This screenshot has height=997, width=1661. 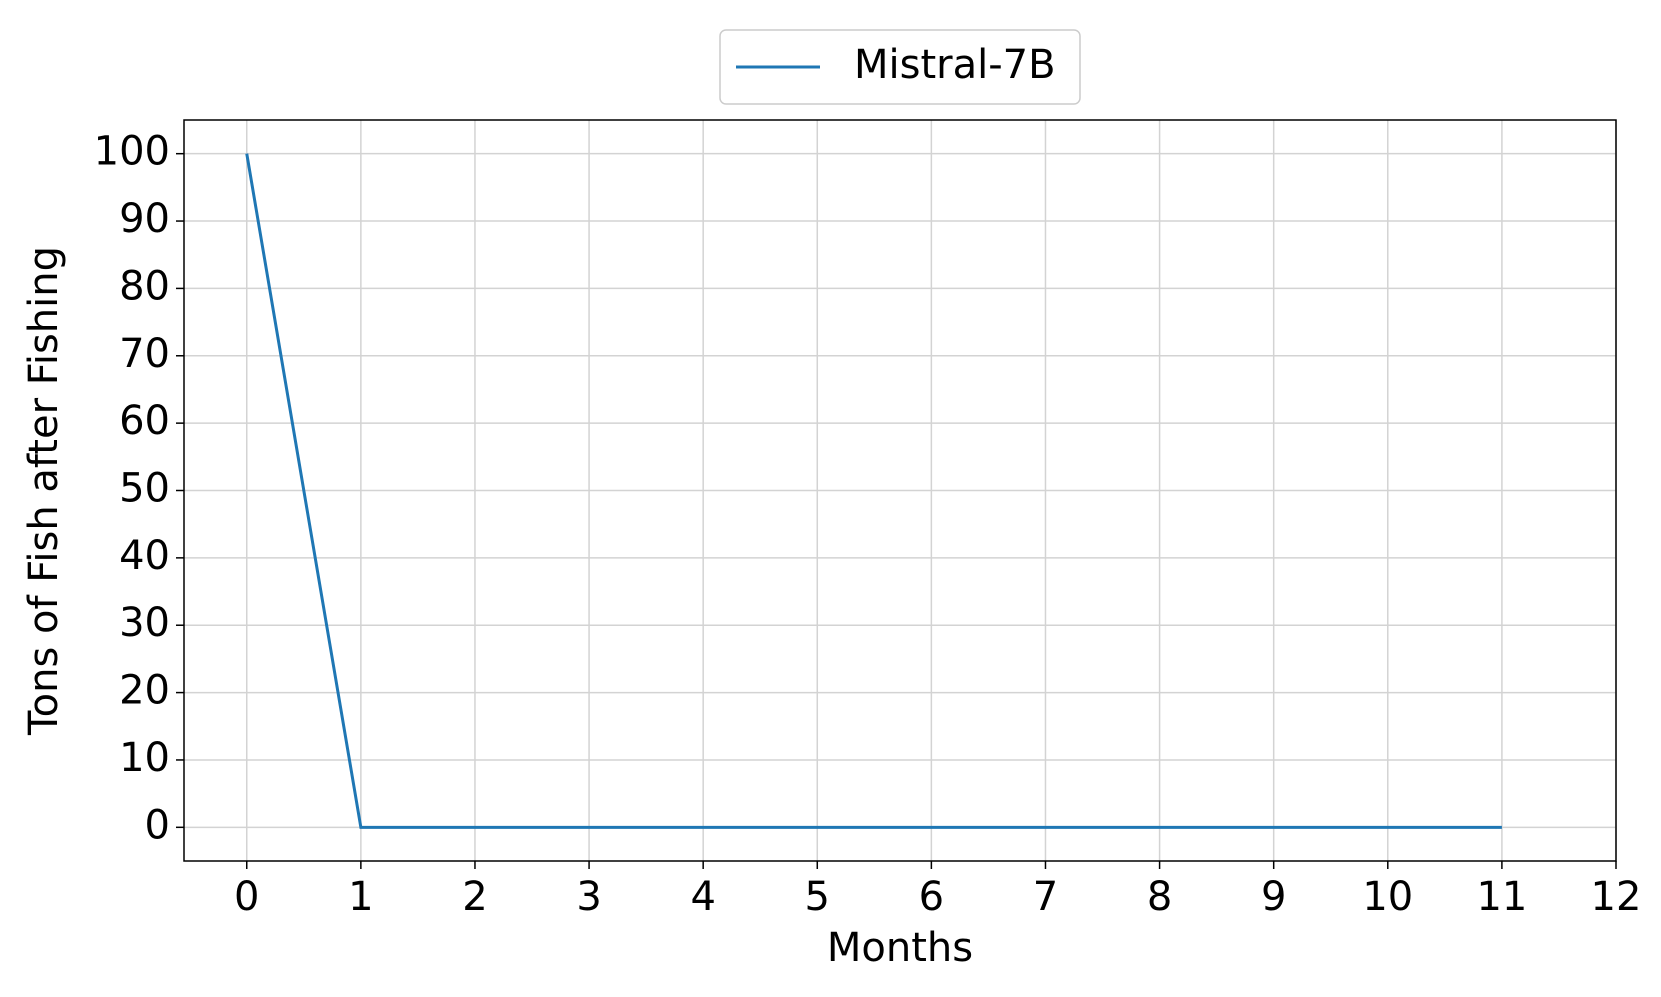 What do you see at coordinates (157, 825) in the screenshot?
I see `y-tick-label: 0` at bounding box center [157, 825].